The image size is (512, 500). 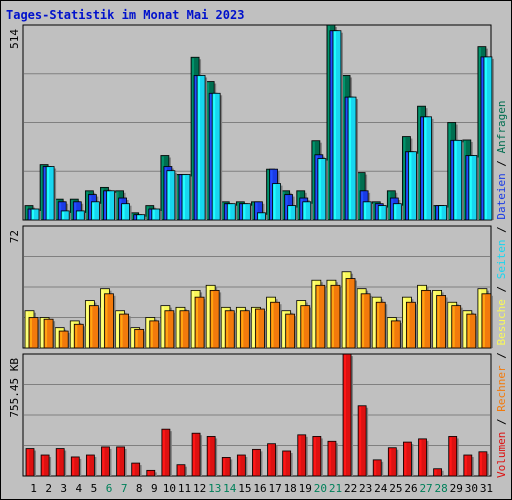 I want to click on x-tick-label-20: 20, so click(x=320, y=488).